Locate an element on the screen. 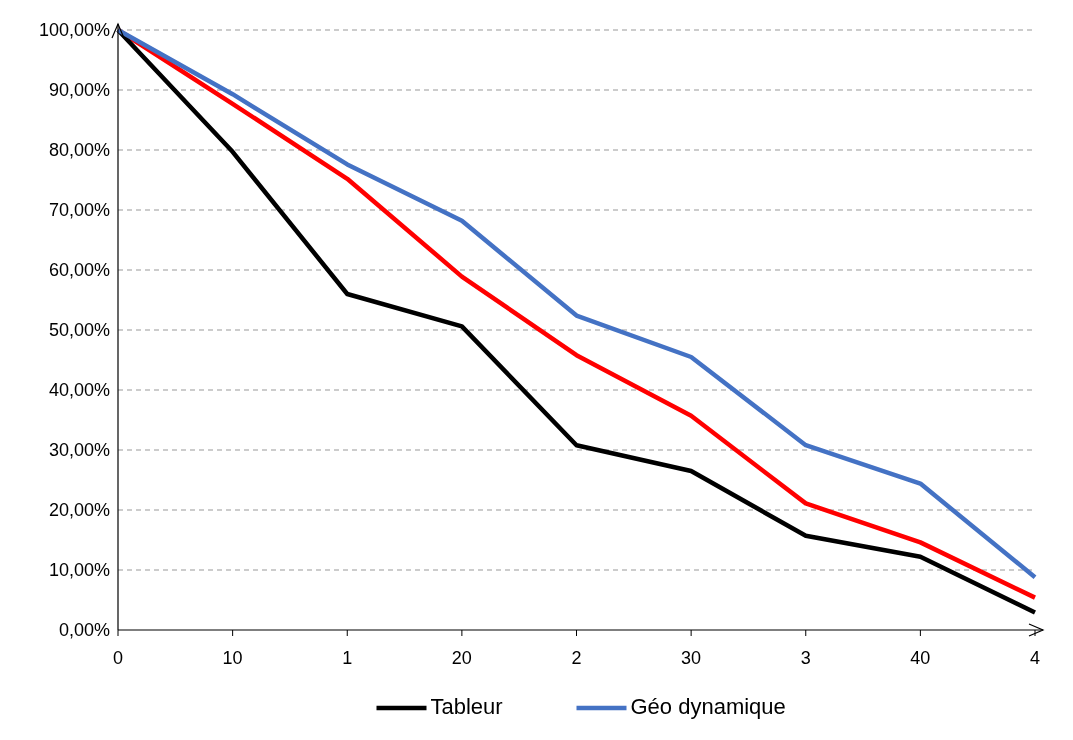 Image resolution: width=1073 pixels, height=740 pixels. y-tick-label: 30,00% is located at coordinates (79, 450).